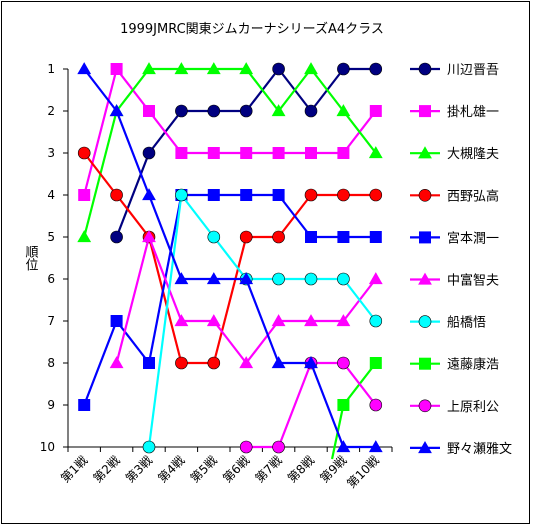  I want to click on x-tick-label: 第7戦, so click(268, 469).